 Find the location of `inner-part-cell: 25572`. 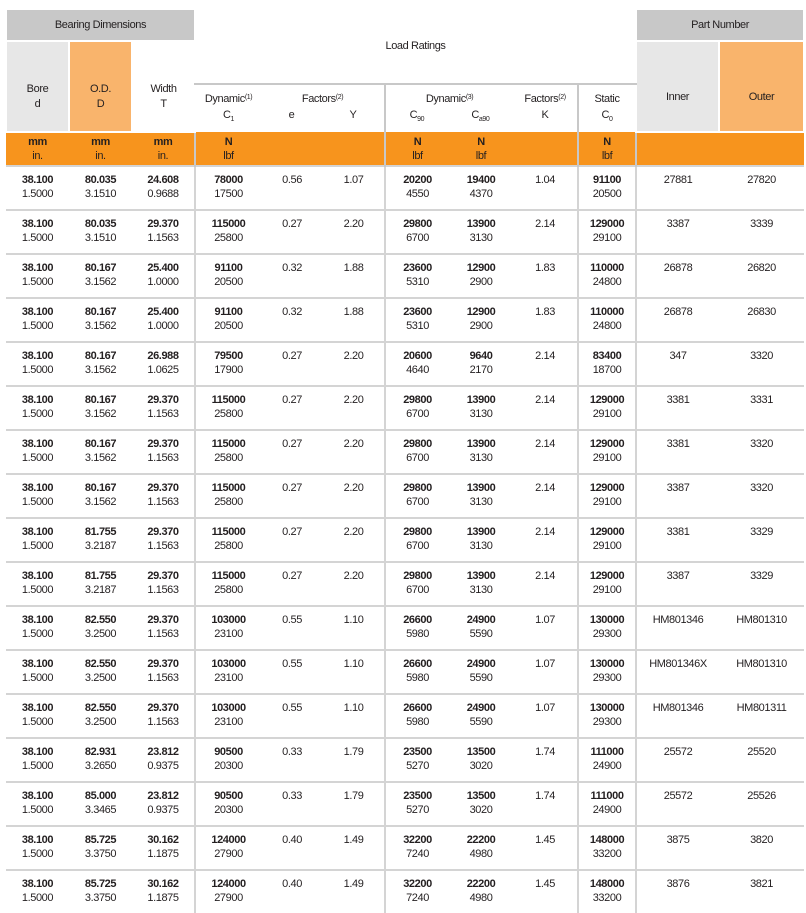

inner-part-cell: 25572 is located at coordinates (677, 803).